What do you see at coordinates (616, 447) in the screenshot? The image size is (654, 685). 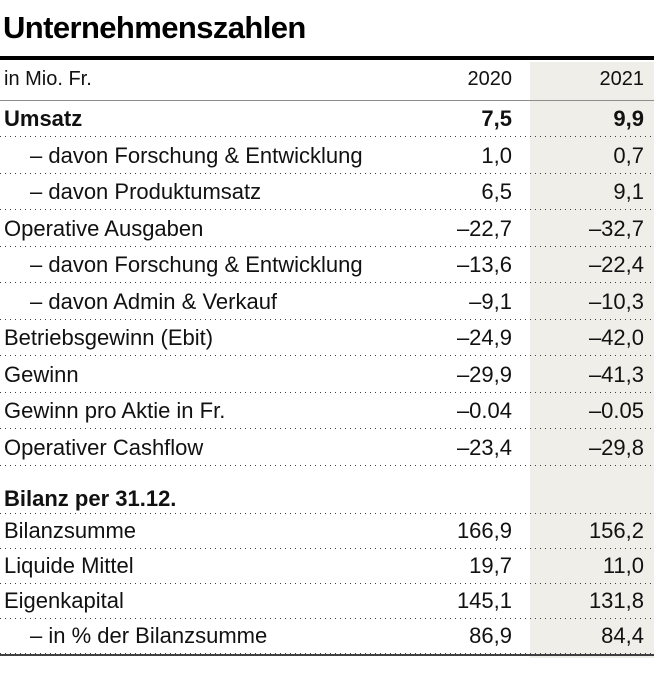 I see `value-2021: –29,8` at bounding box center [616, 447].